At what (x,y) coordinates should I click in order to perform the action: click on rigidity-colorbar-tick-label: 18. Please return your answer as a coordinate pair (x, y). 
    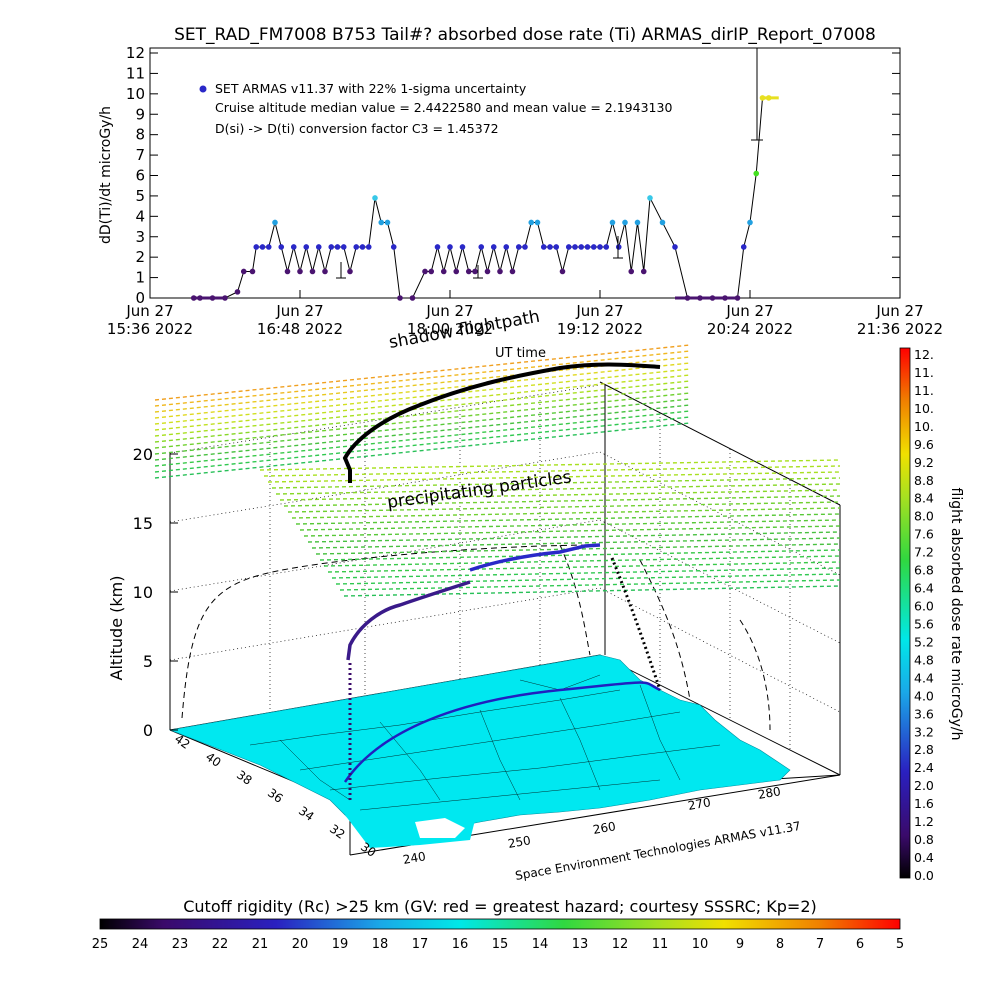
    Looking at the image, I should click on (380, 944).